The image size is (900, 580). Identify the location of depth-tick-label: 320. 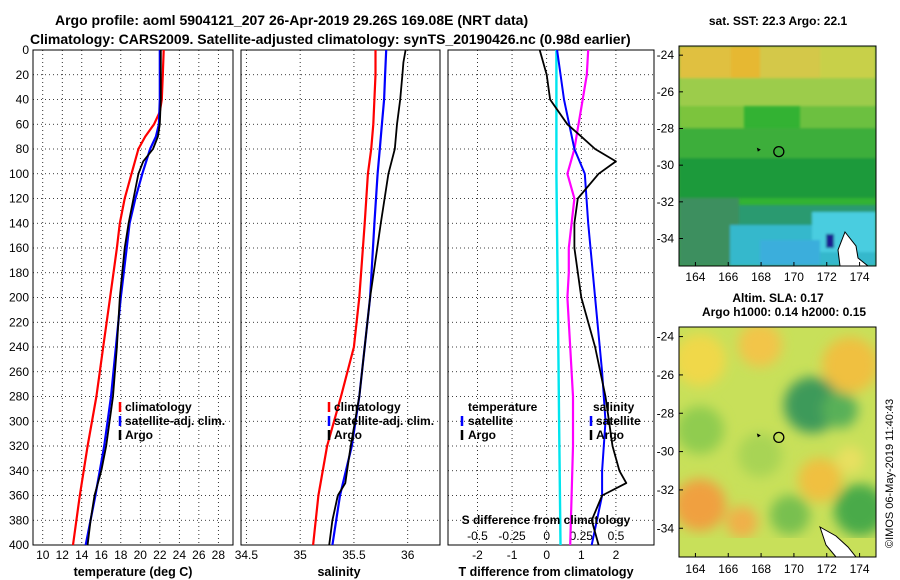
(19, 446).